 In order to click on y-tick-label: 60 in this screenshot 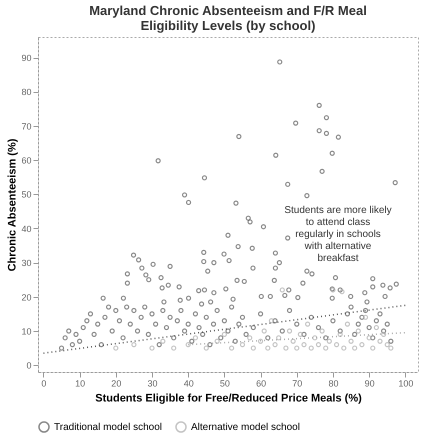, I will do `click(26, 161)`.